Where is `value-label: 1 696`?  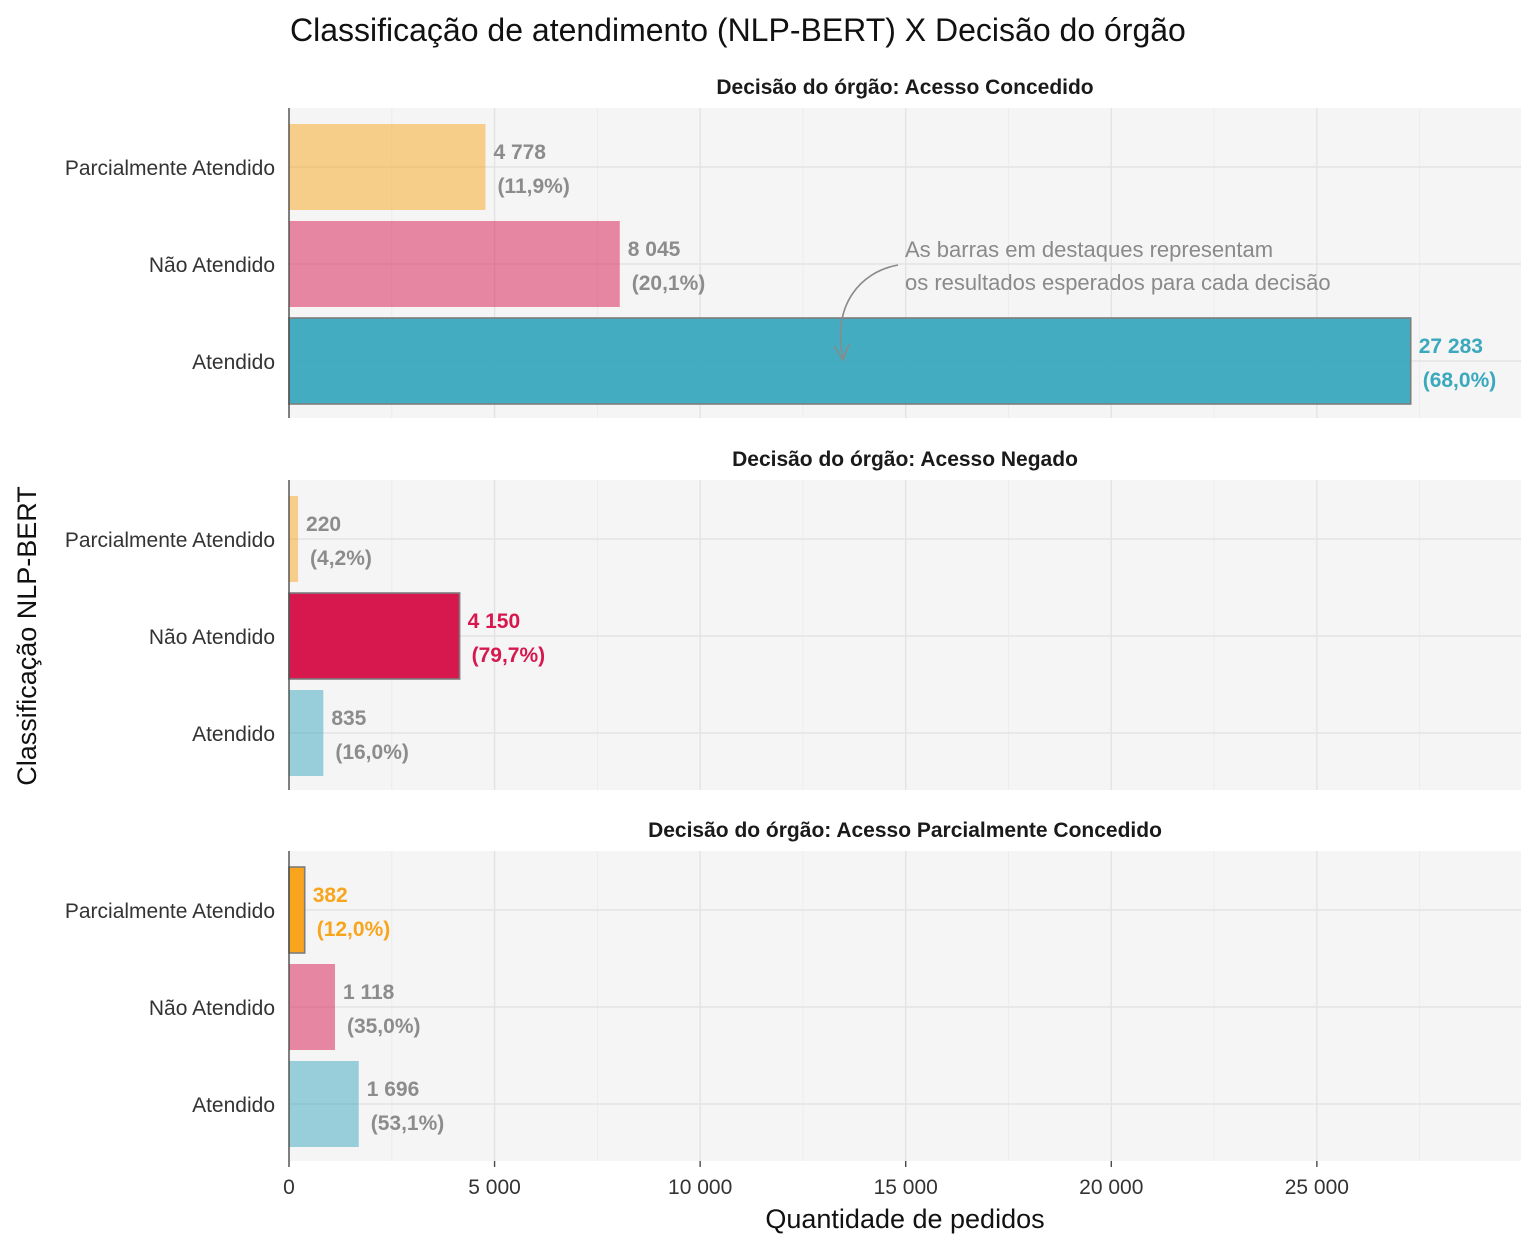 value-label: 1 696 is located at coordinates (393, 1089).